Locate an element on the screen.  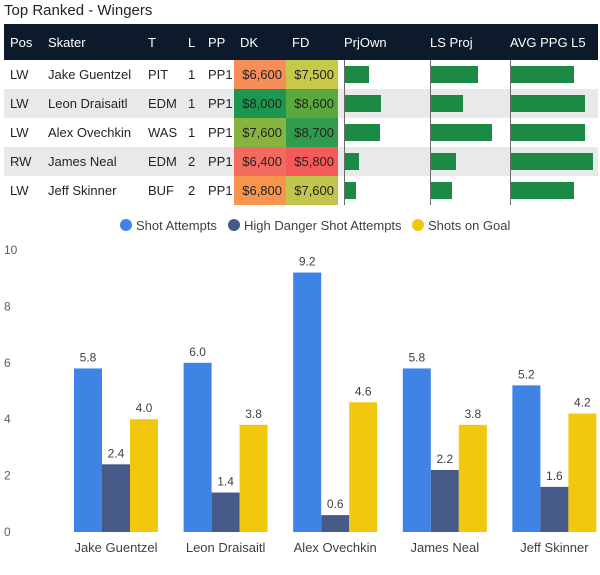
skater-cell: James Neal is located at coordinates (82, 161).